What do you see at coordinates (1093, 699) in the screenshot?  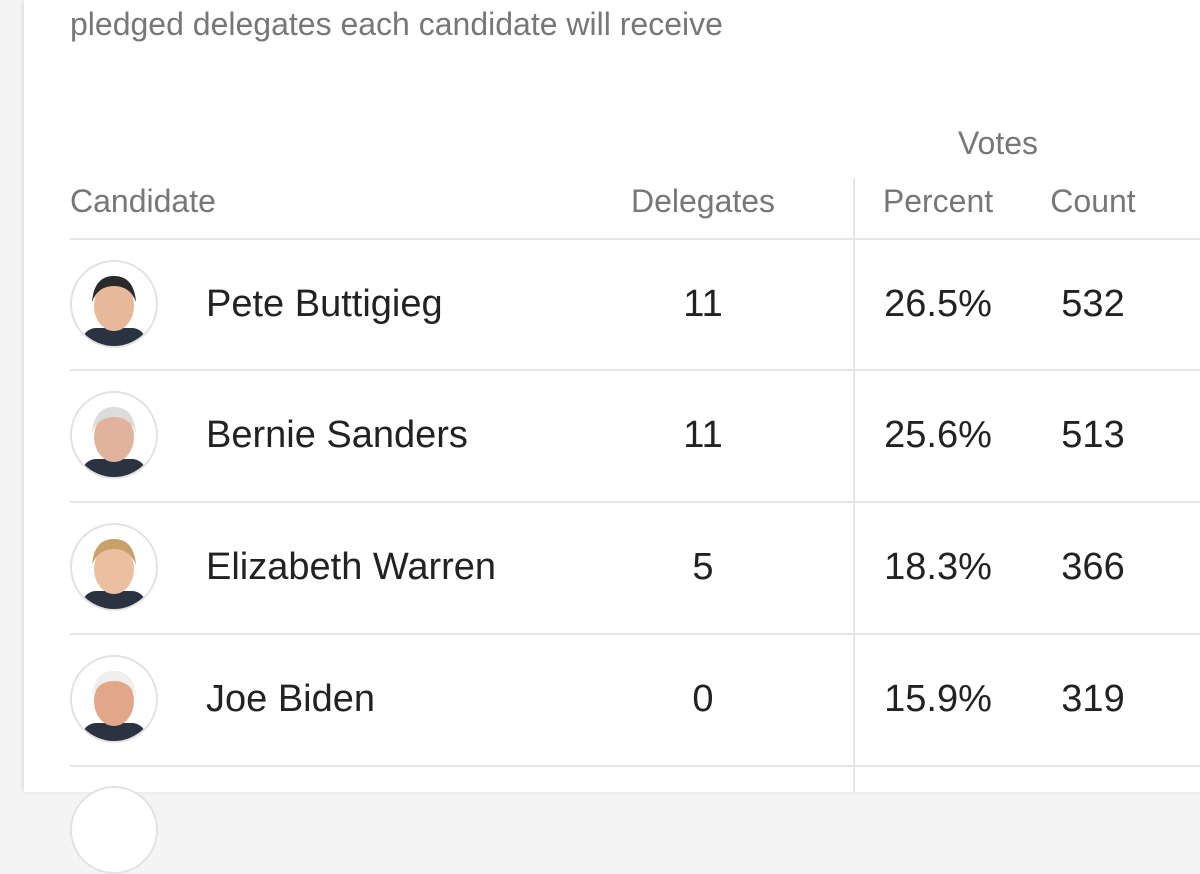 I see `table-cell: 319` at bounding box center [1093, 699].